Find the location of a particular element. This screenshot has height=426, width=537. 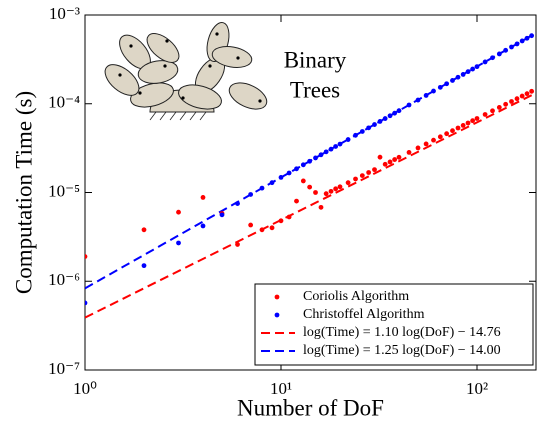

y-tick-label: 10⁻⁶ is located at coordinates (64, 279).